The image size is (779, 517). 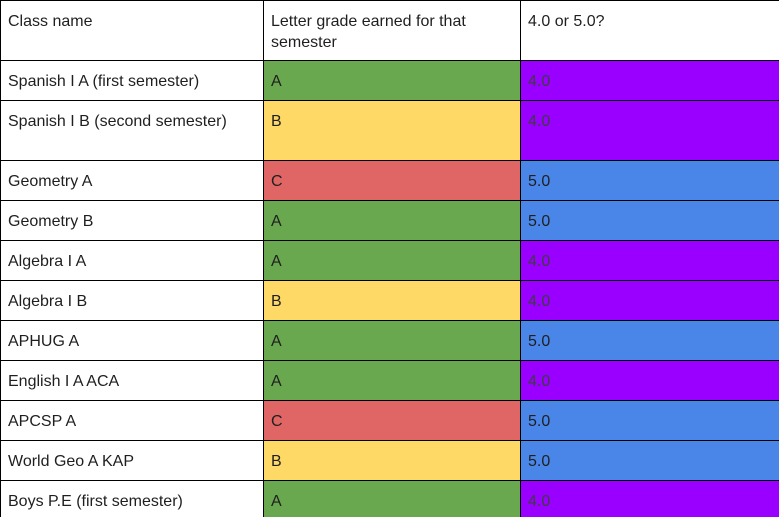 I want to click on table-row: Geometry A C 5.0, so click(x=389, y=180).